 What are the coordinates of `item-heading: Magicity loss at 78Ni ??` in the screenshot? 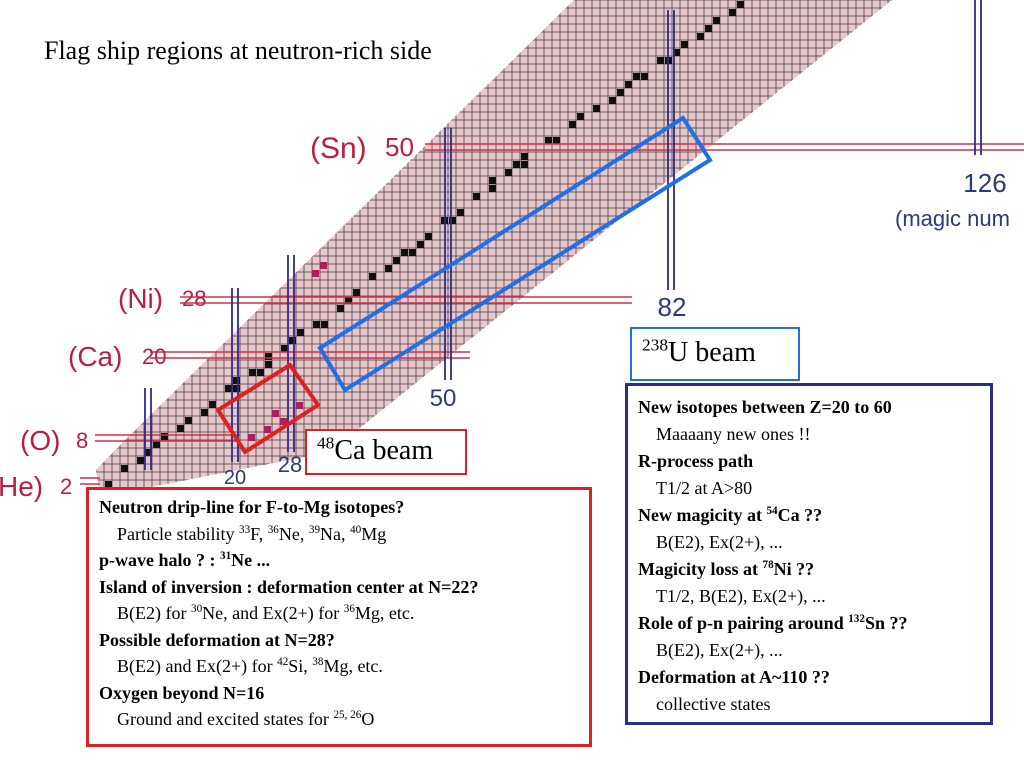 It's located at (809, 569).